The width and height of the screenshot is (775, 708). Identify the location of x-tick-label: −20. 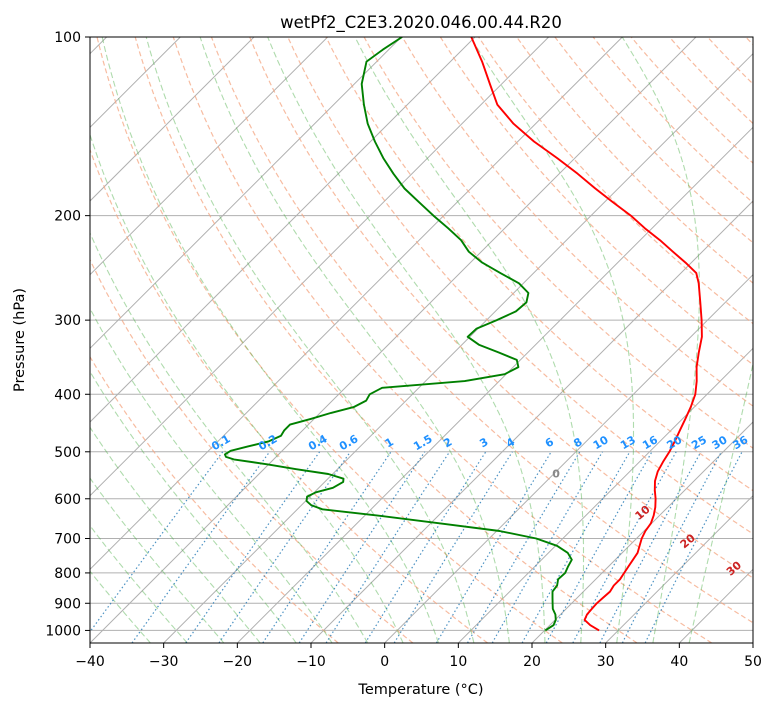
(238, 662).